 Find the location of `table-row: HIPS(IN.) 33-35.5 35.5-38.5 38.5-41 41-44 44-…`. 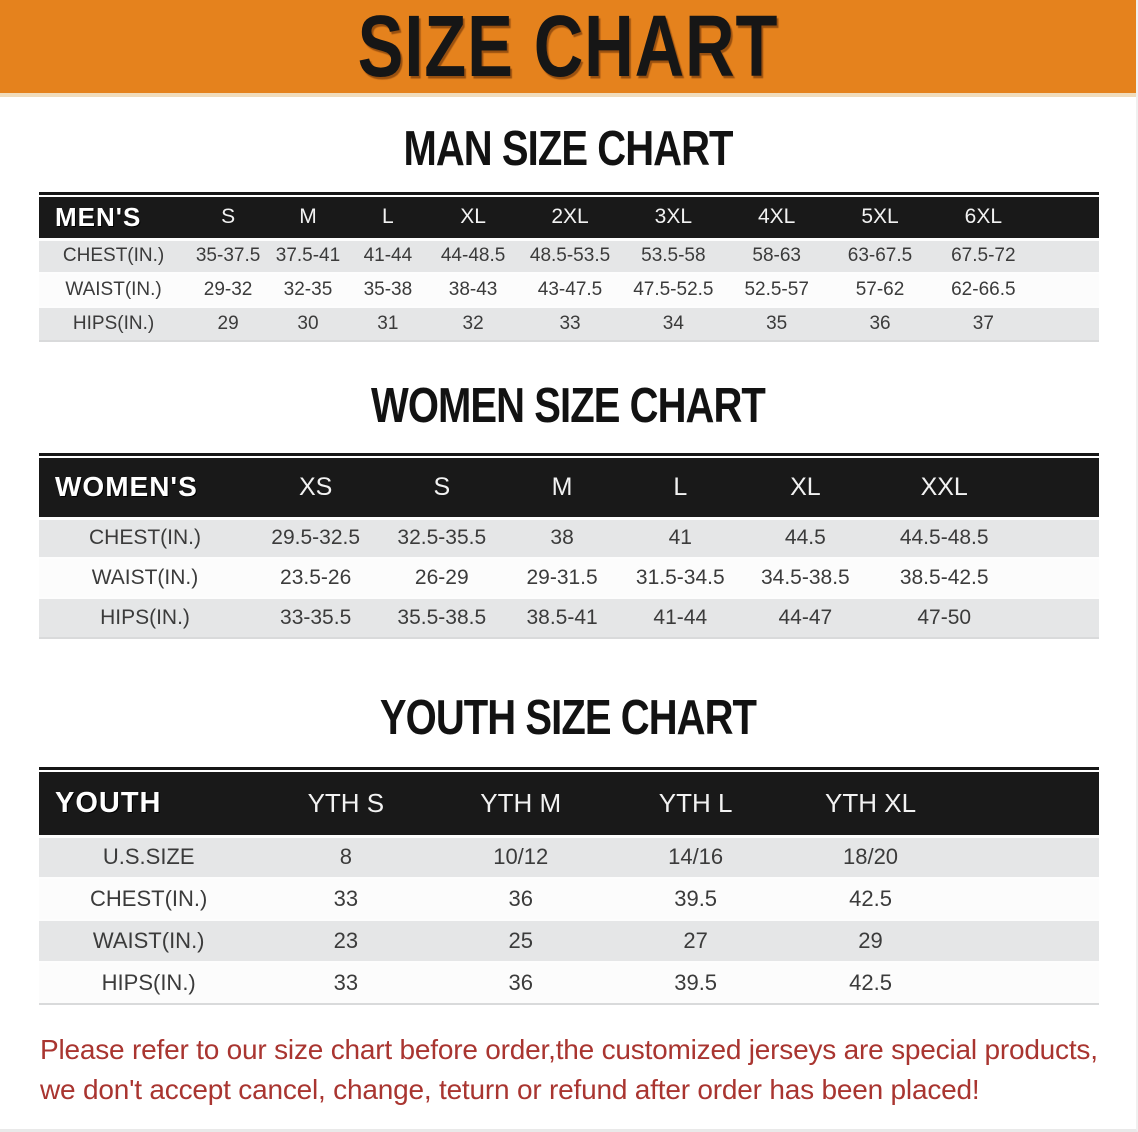

table-row: HIPS(IN.) 33-35.5 35.5-38.5 38.5-41 41-44 44-… is located at coordinates (569, 618).